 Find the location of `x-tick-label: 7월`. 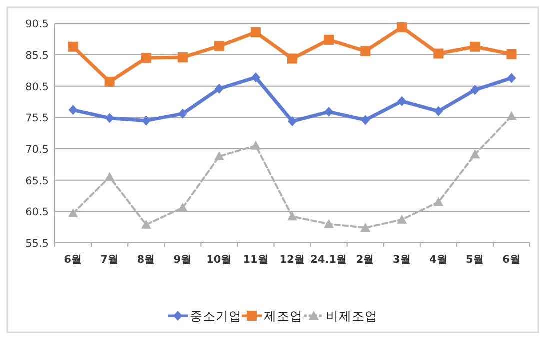

x-tick-label: 7월 is located at coordinates (109, 260).